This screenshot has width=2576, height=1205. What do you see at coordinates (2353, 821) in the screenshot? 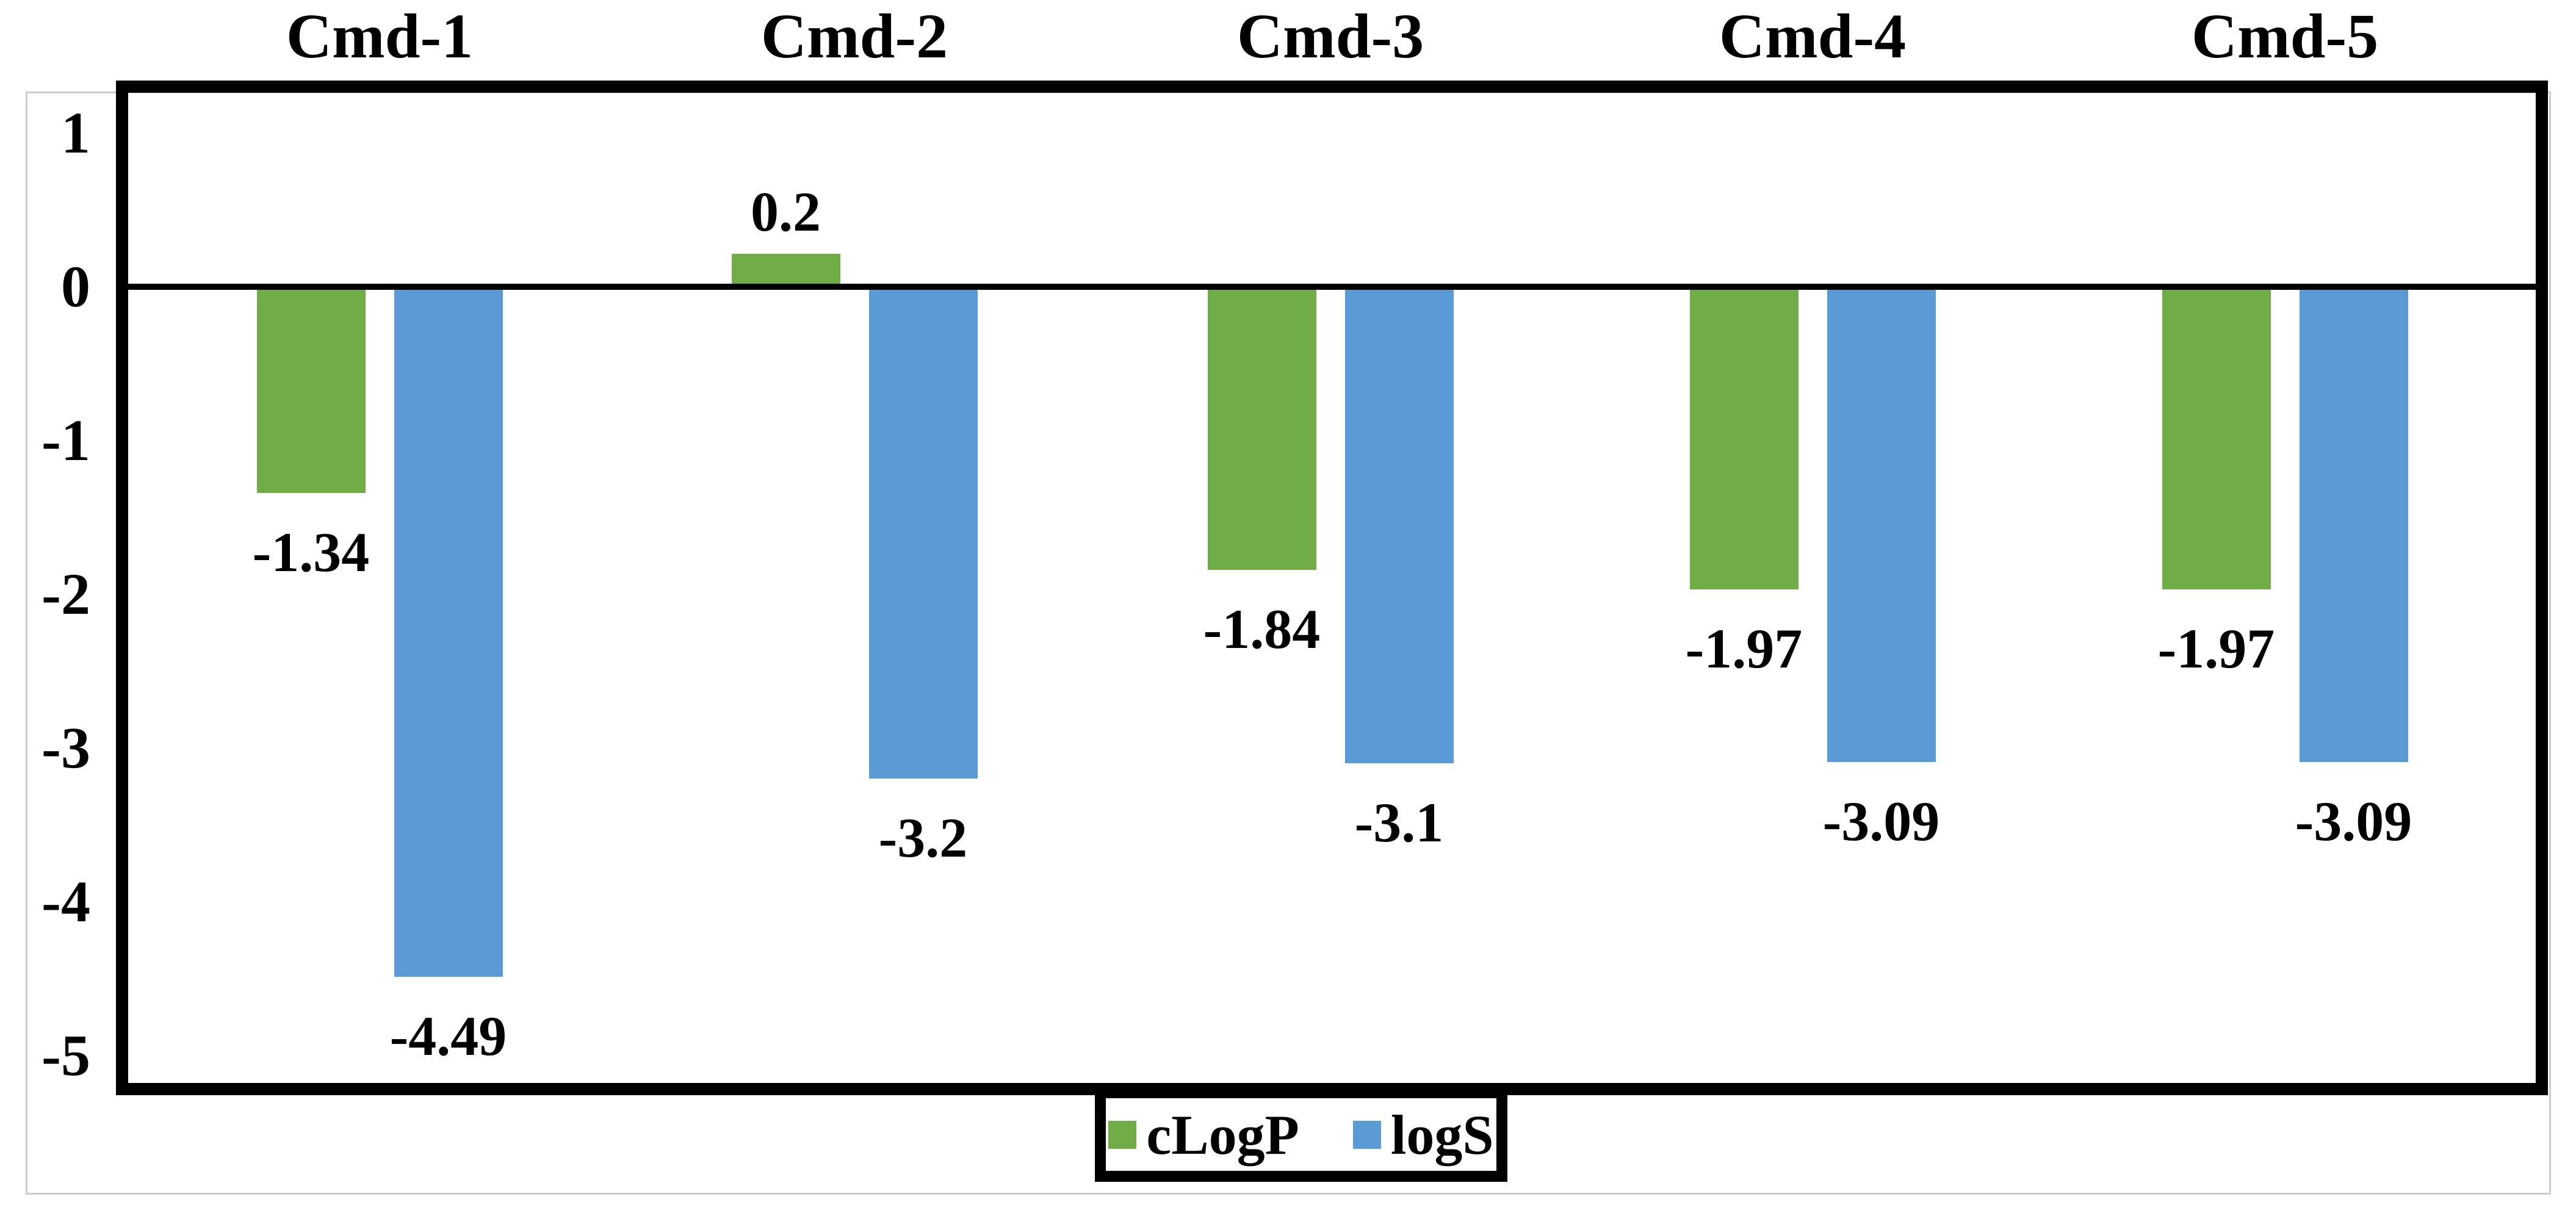
I see `value-label-logs-cmd-5: -3.09` at bounding box center [2353, 821].